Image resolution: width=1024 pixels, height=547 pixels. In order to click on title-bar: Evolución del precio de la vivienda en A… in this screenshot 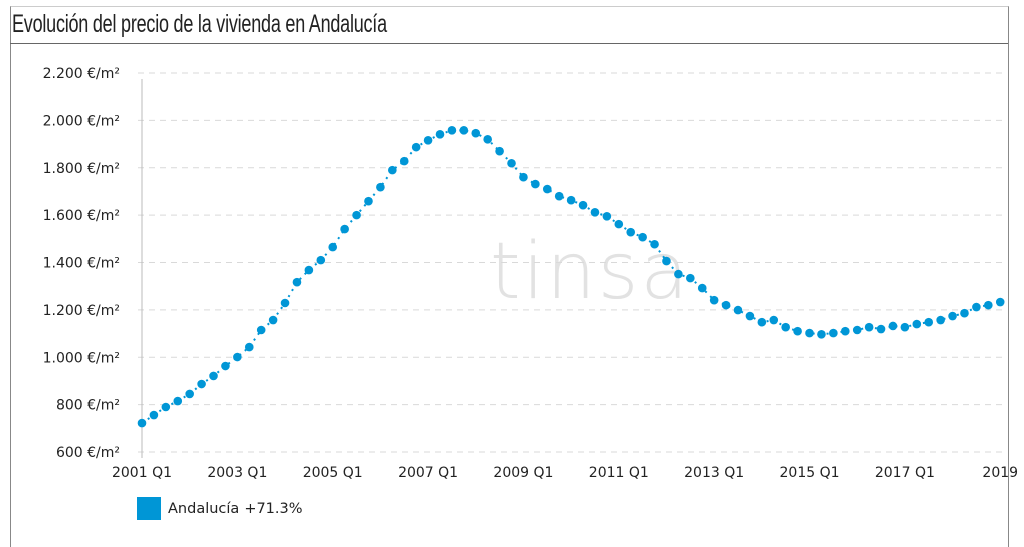, I will do `click(509, 25)`.